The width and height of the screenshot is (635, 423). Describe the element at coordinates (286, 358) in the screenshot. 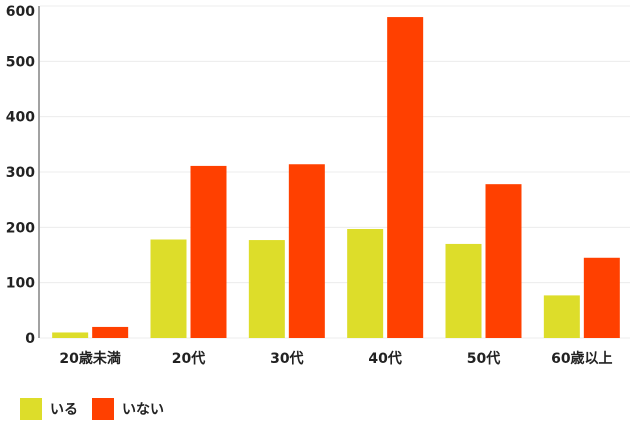

I see `x-category-label: 30代` at that location.